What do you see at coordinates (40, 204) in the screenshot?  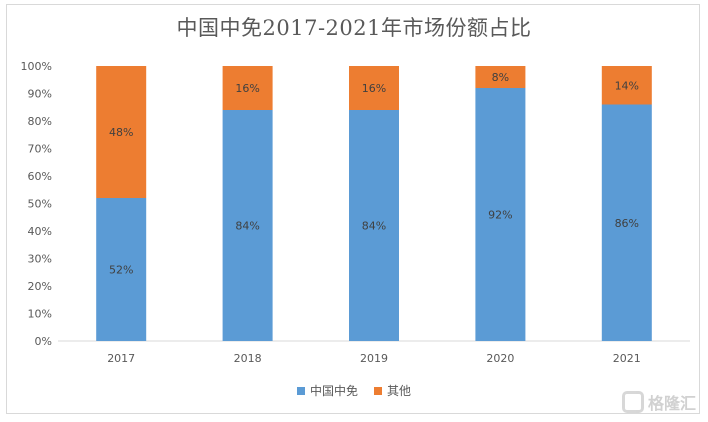 I see `y-tick-label: 50%` at bounding box center [40, 204].